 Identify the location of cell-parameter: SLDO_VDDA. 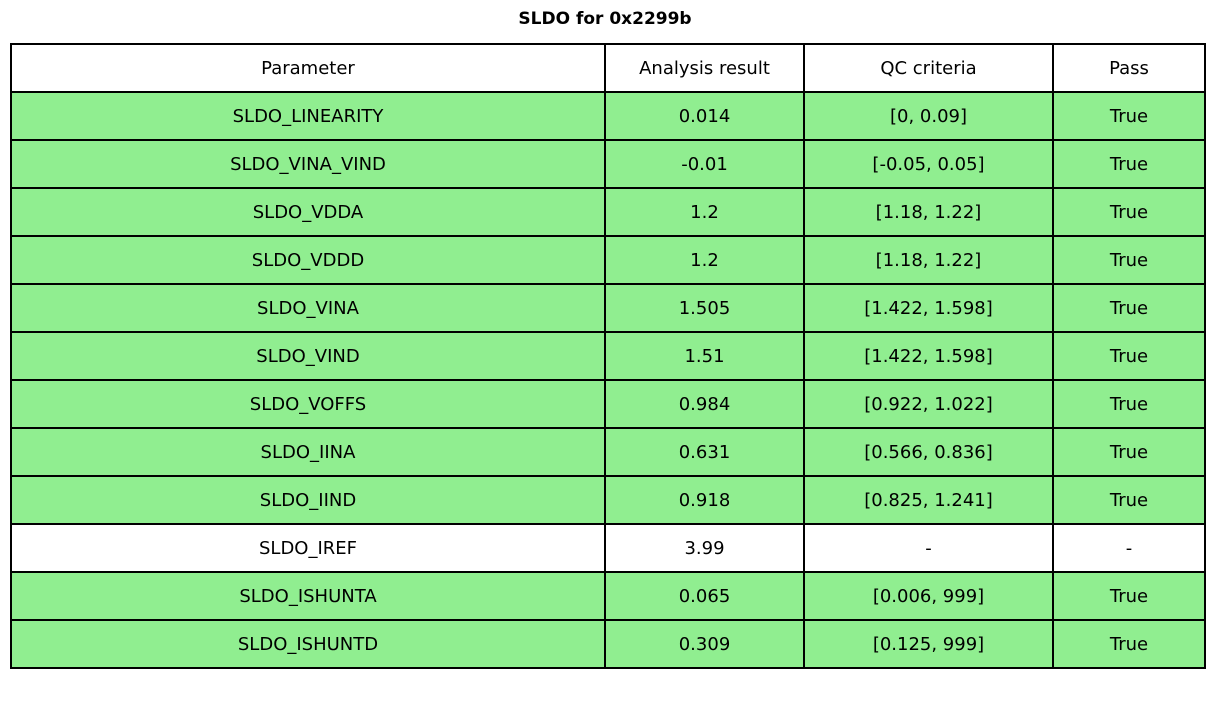
(308, 212).